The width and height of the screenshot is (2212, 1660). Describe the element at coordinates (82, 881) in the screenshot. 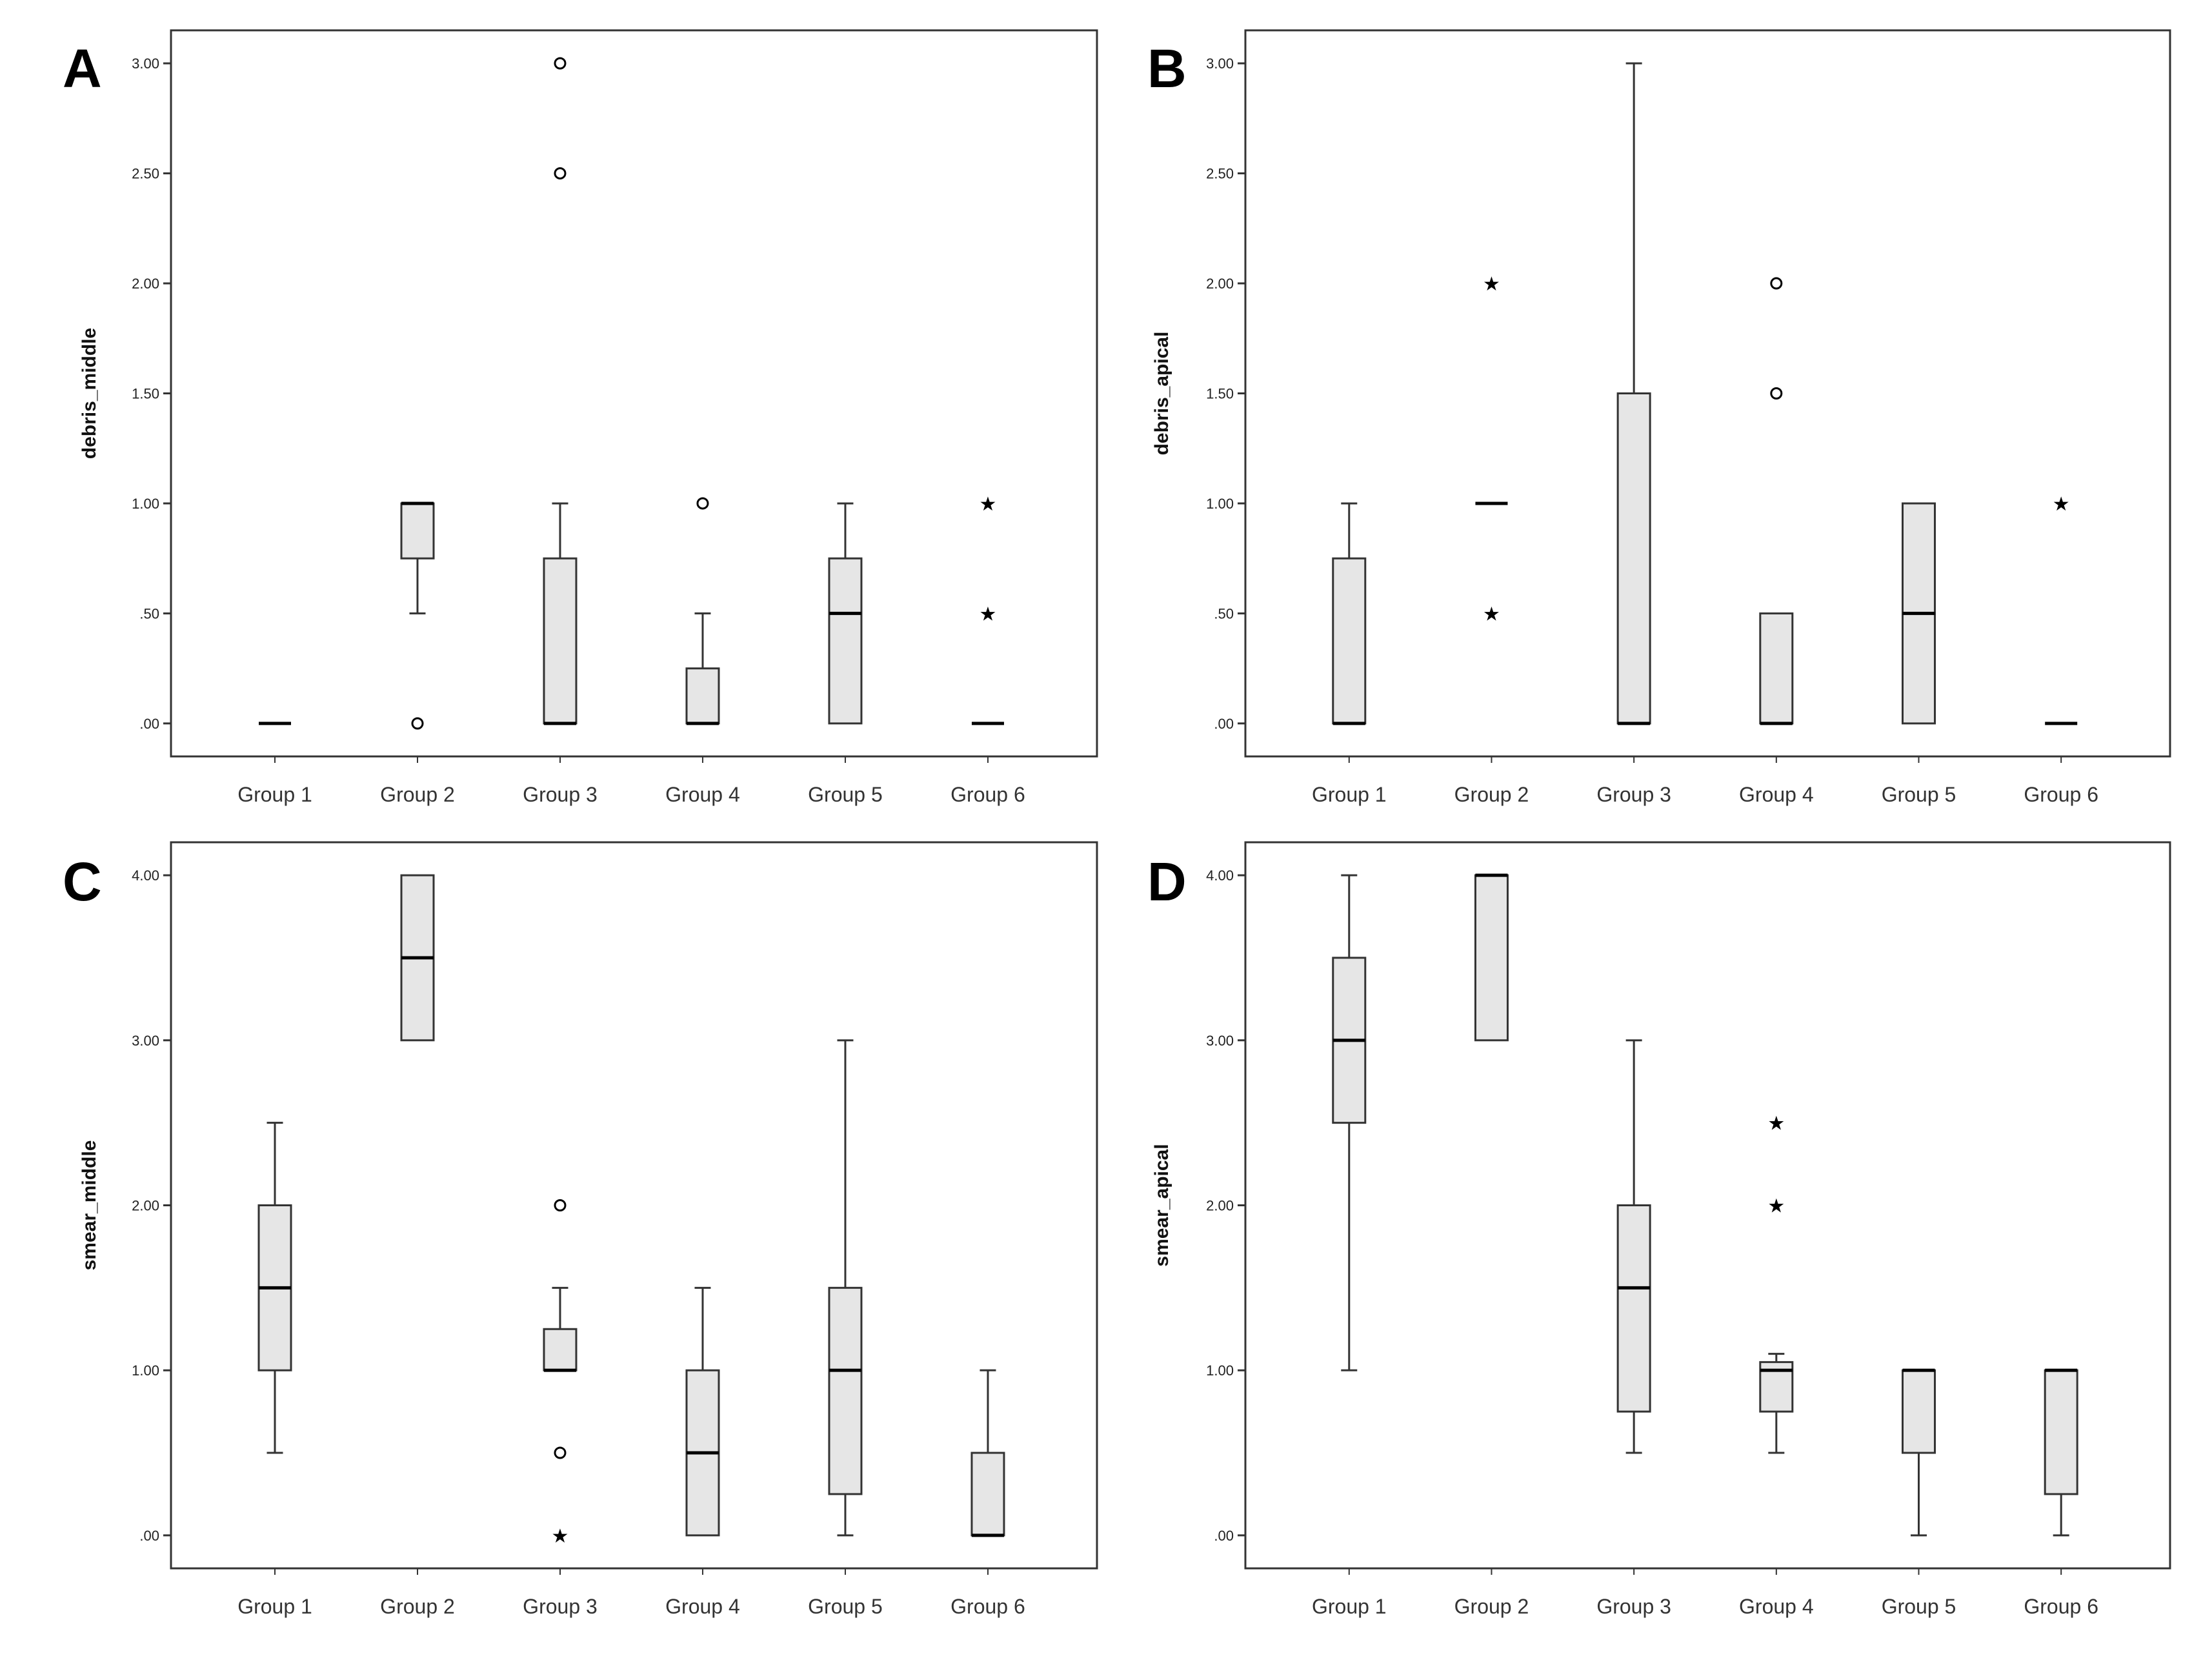

I see `panel-letter: C` at that location.